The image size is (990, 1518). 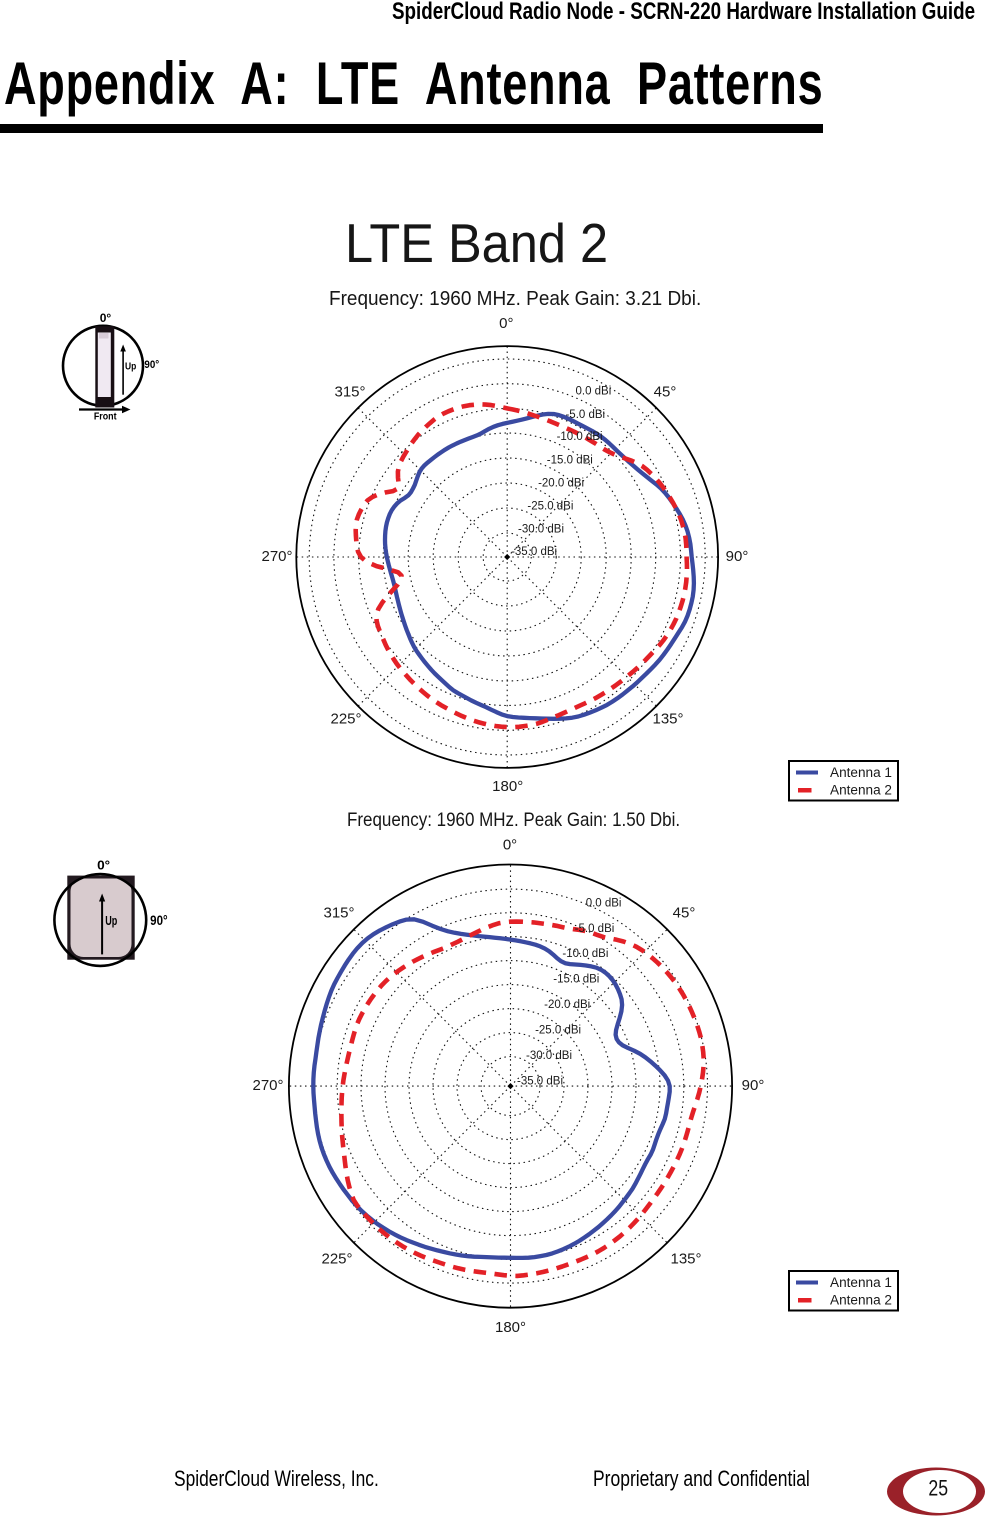 I want to click on svg-text: Front, so click(x=105, y=417).